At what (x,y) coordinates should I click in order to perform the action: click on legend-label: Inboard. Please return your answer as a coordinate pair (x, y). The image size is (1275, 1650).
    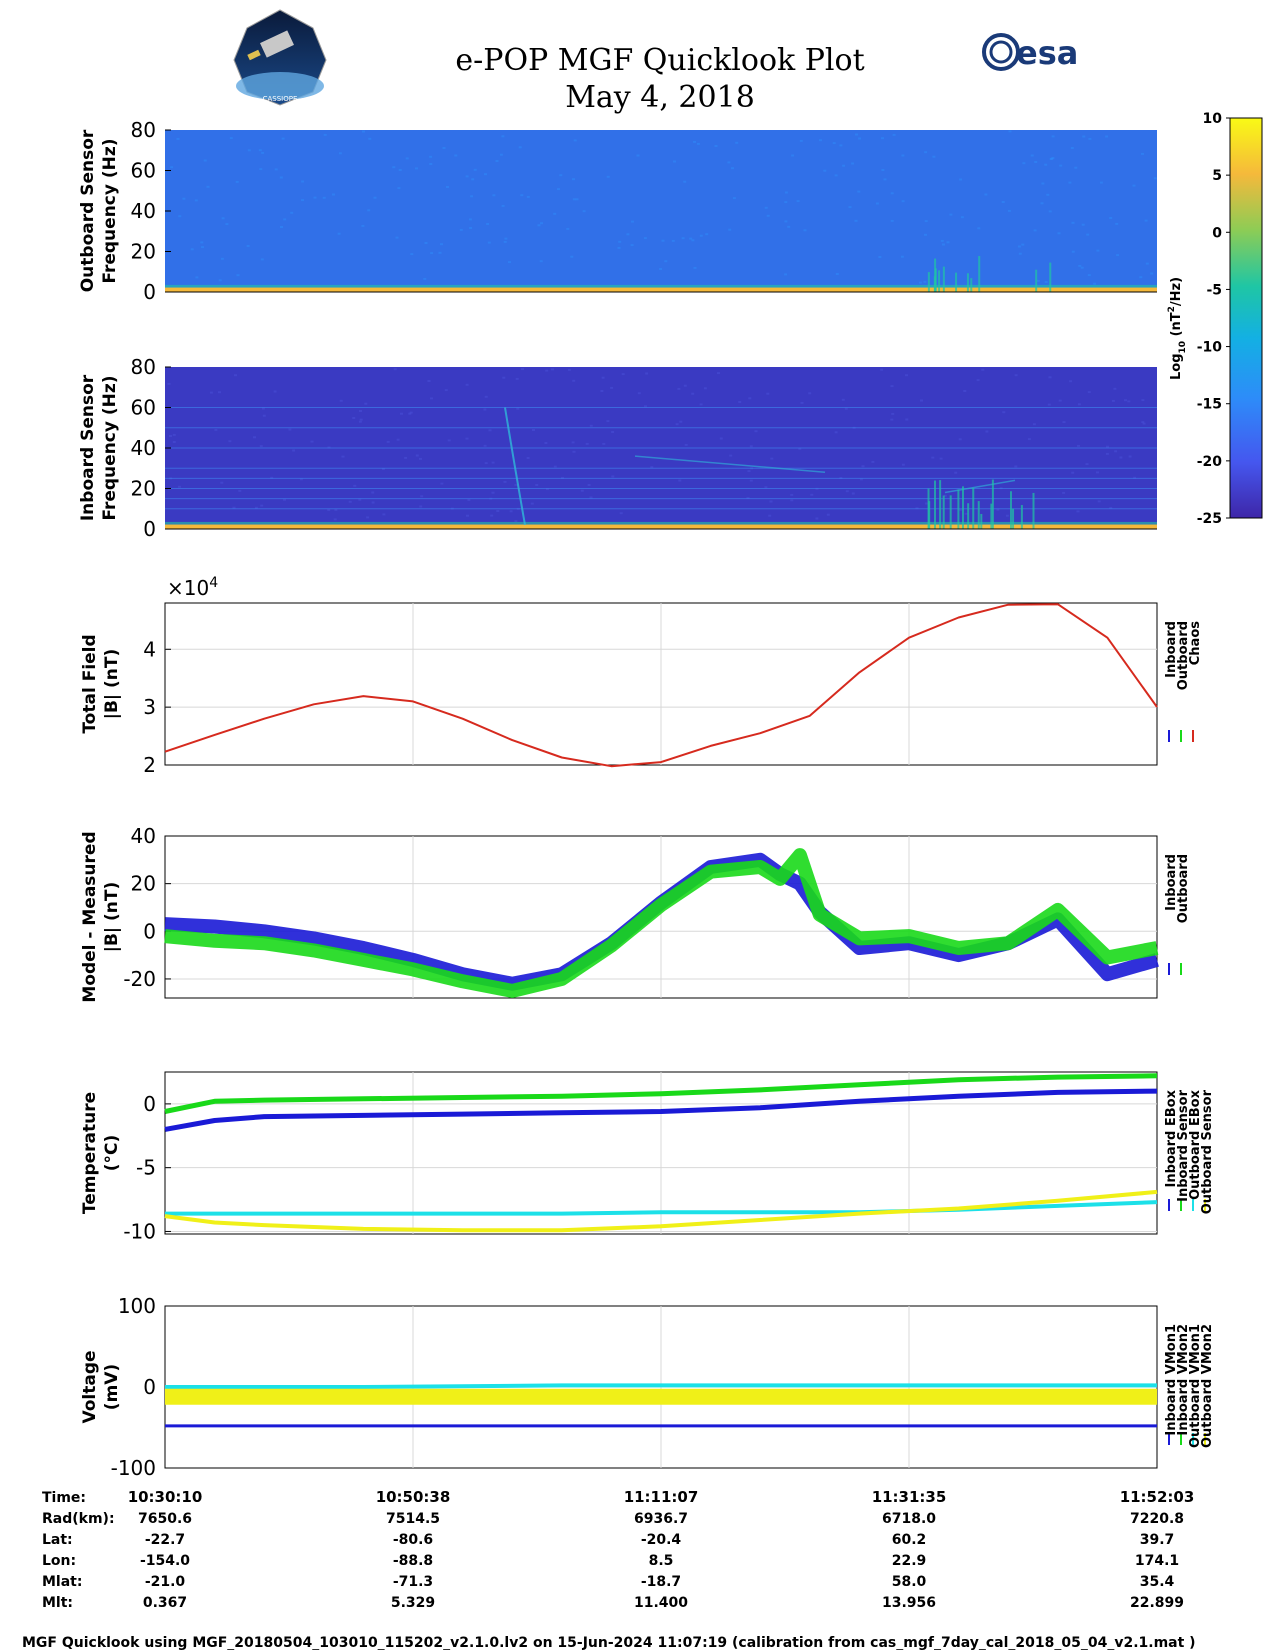
    Looking at the image, I should click on (1171, 882).